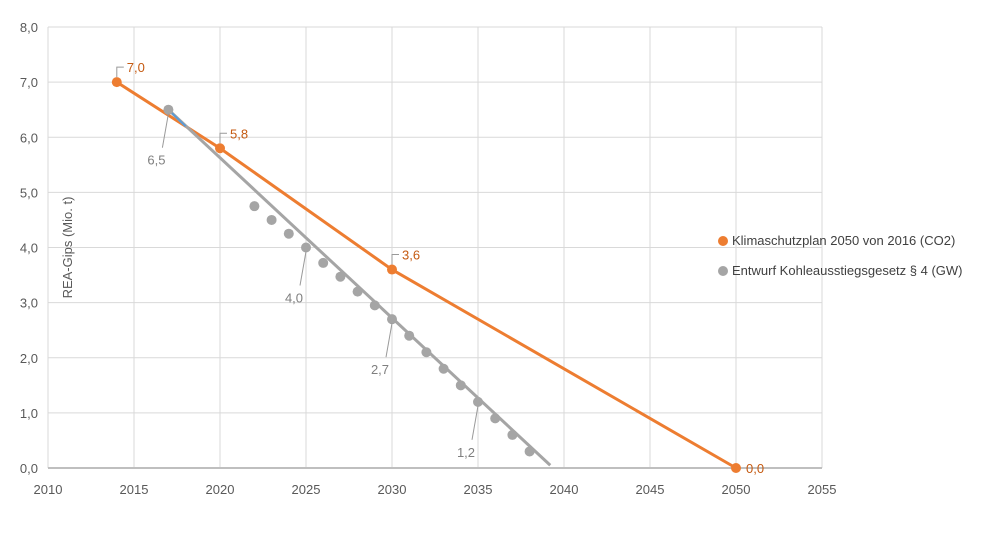  I want to click on y-tick-label: 6,0, so click(29, 137).